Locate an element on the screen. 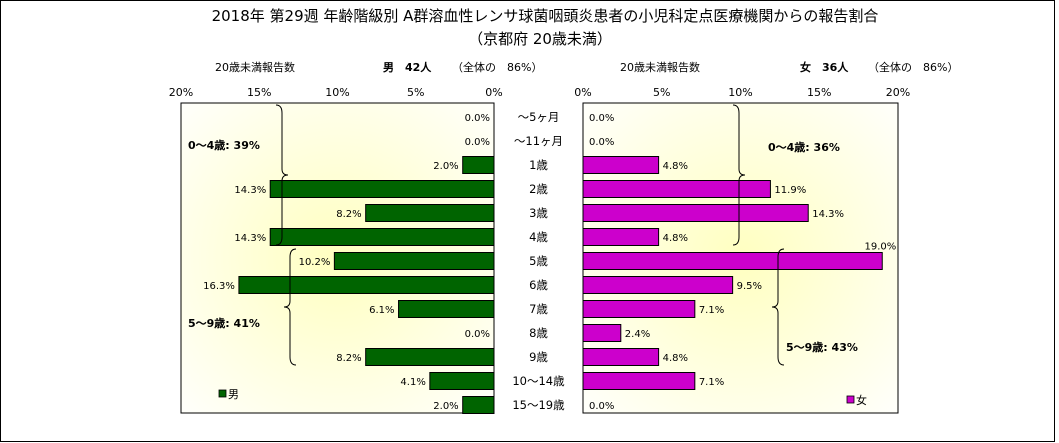 This screenshot has height=443, width=1059. category-label: 2歳 is located at coordinates (538, 189).